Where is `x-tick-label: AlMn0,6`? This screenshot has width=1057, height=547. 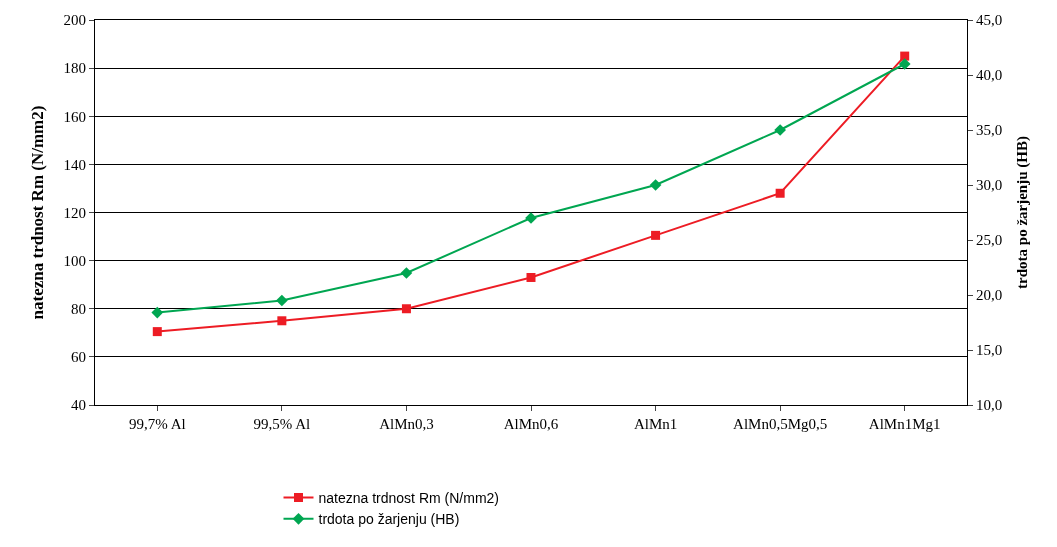
x-tick-label: AlMn0,6 is located at coordinates (531, 424).